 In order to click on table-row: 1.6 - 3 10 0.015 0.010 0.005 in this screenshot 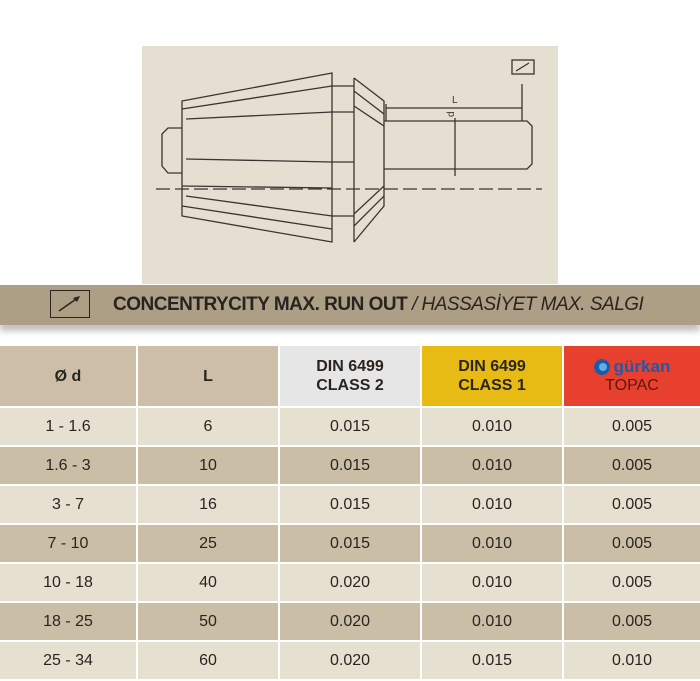, I will do `click(350, 465)`.